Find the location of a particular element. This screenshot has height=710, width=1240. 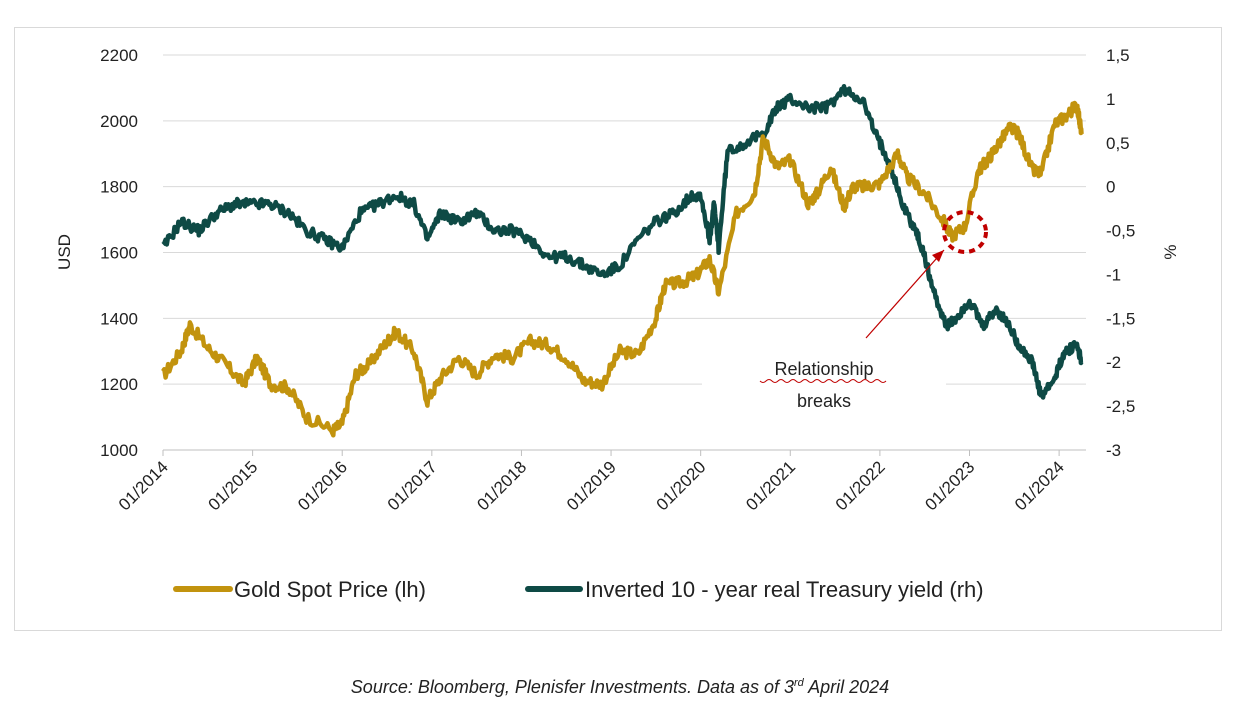

x-tick-label: 01/2022 is located at coordinates (860, 485).